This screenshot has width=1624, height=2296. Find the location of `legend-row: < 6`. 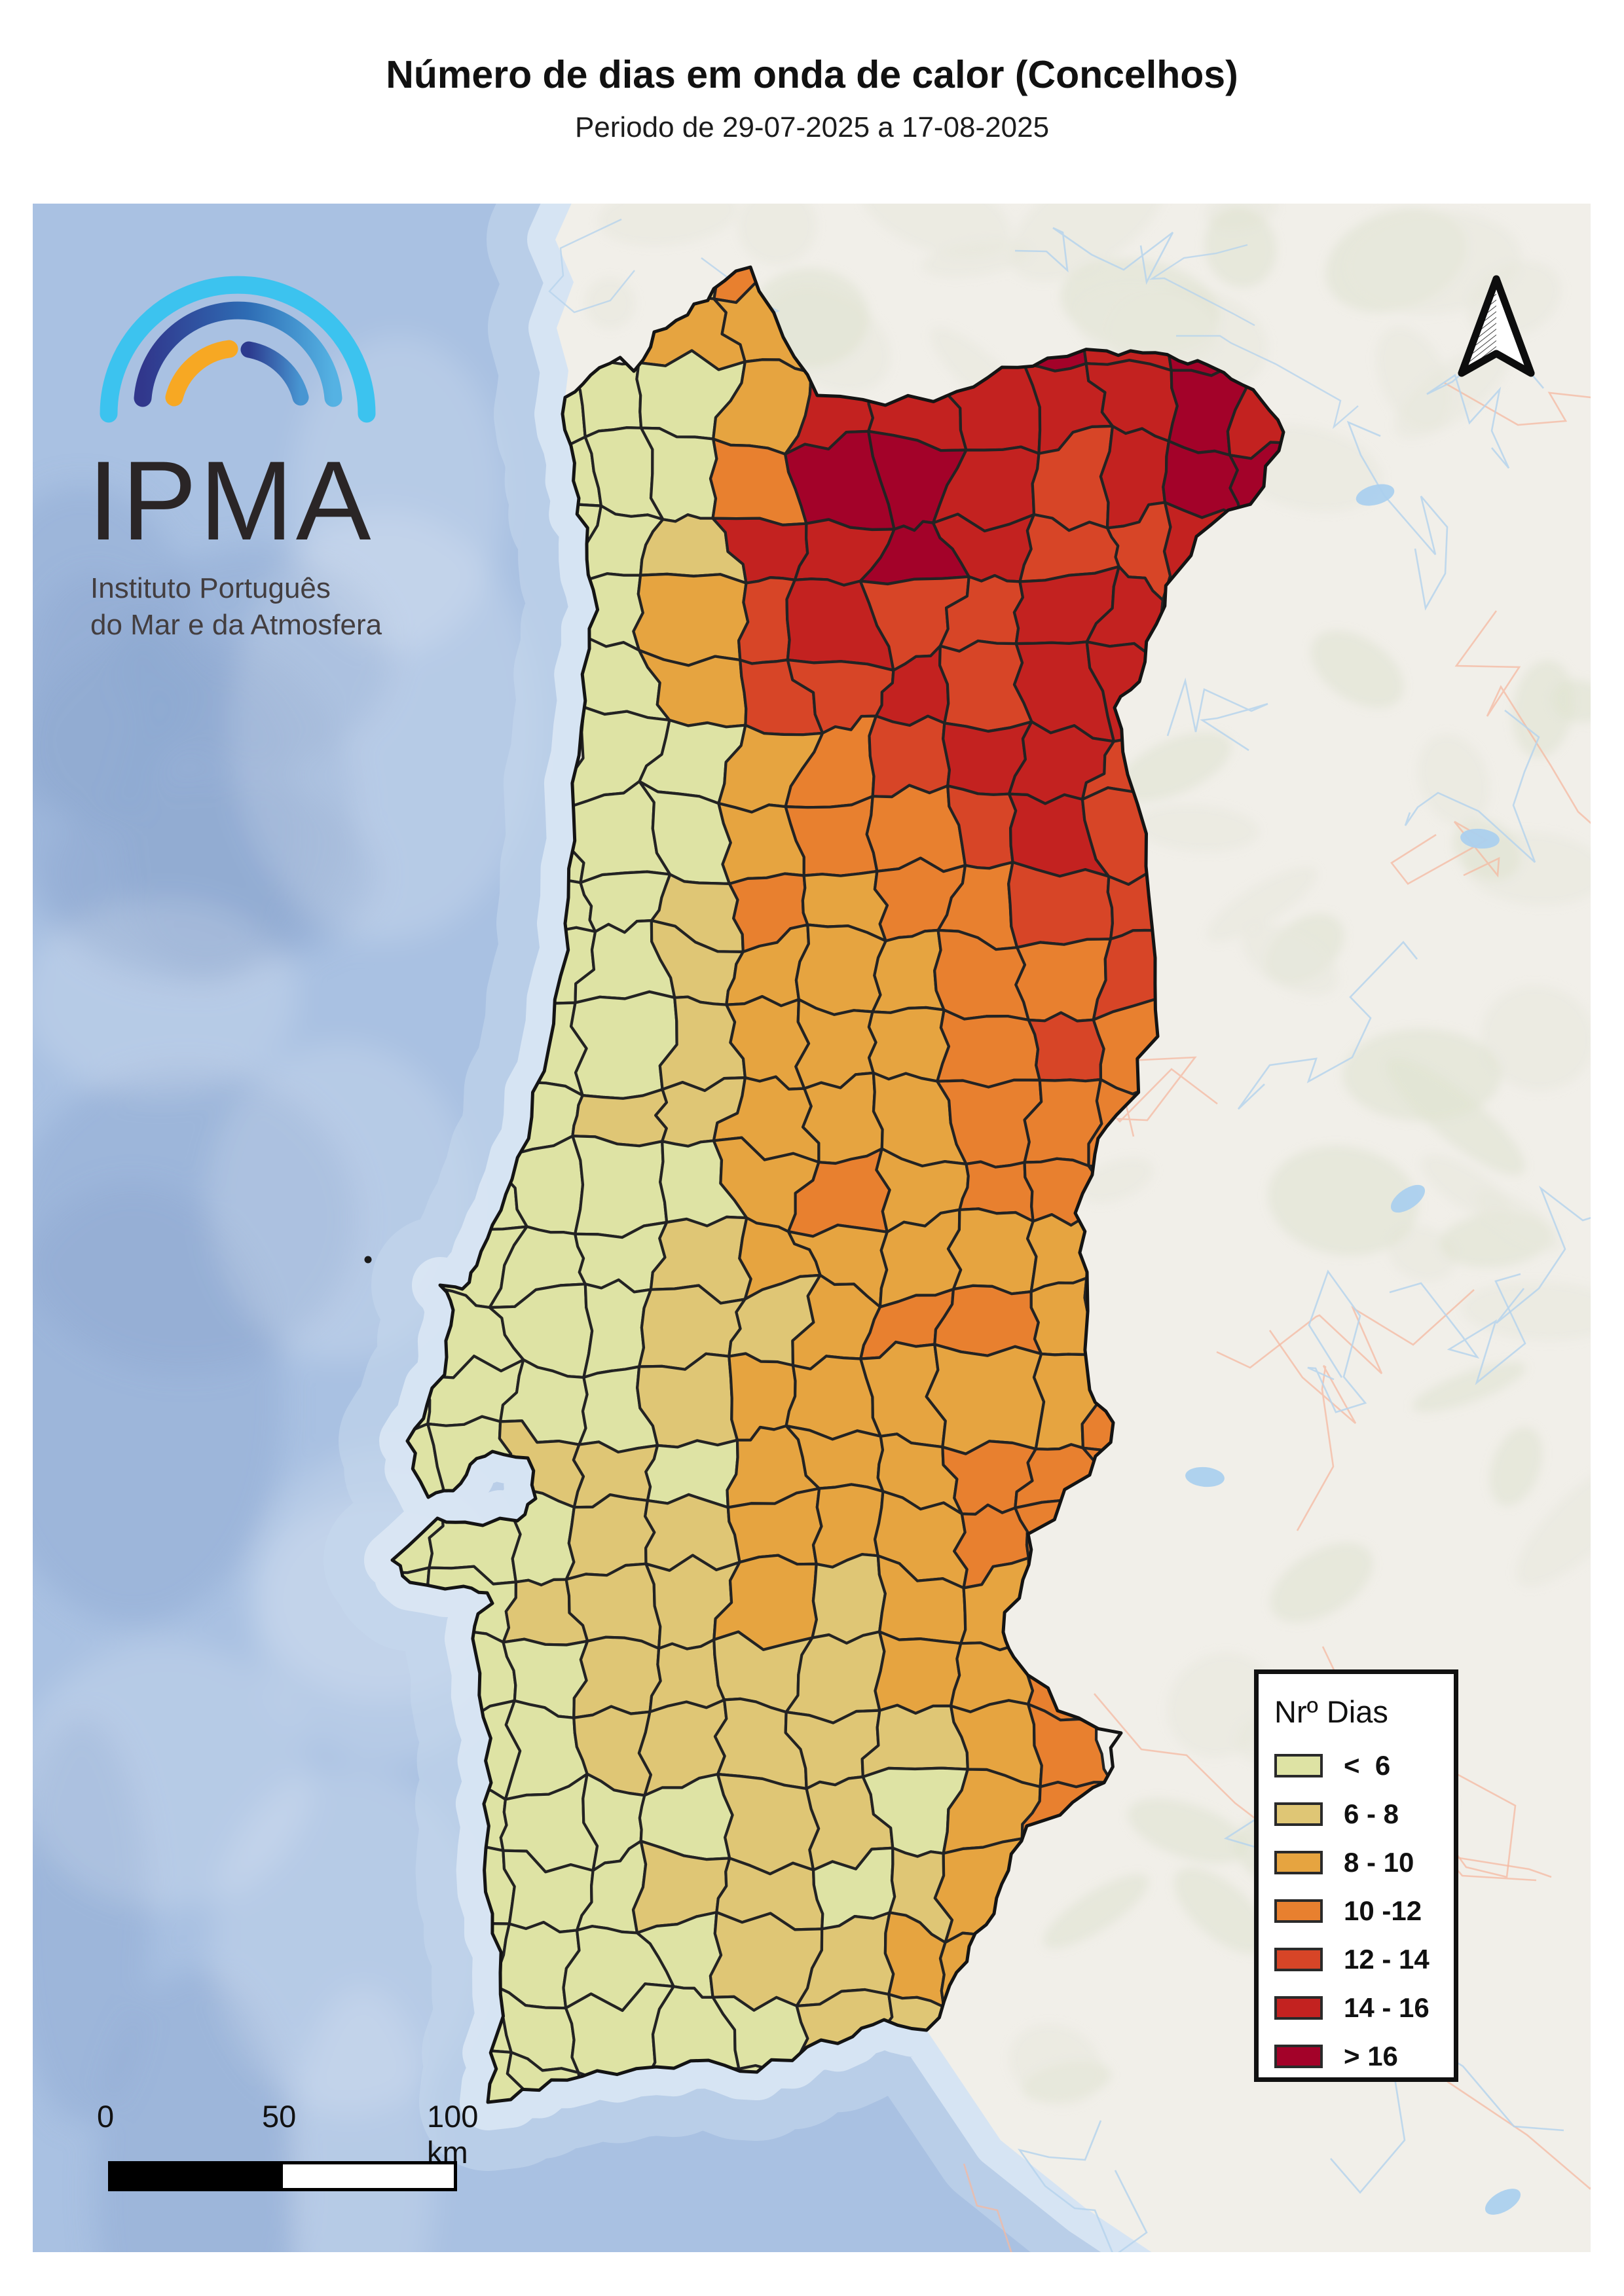

legend-row: < 6 is located at coordinates (1356, 1765).